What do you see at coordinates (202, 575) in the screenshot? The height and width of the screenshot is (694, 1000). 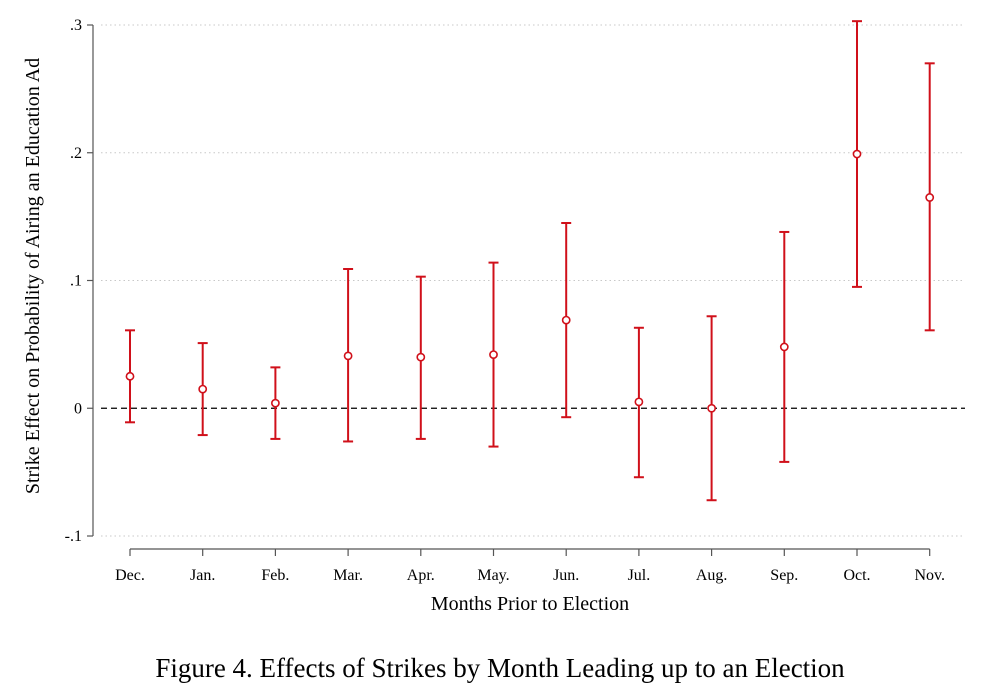 I see `x-tick-label: Jan.` at bounding box center [202, 575].